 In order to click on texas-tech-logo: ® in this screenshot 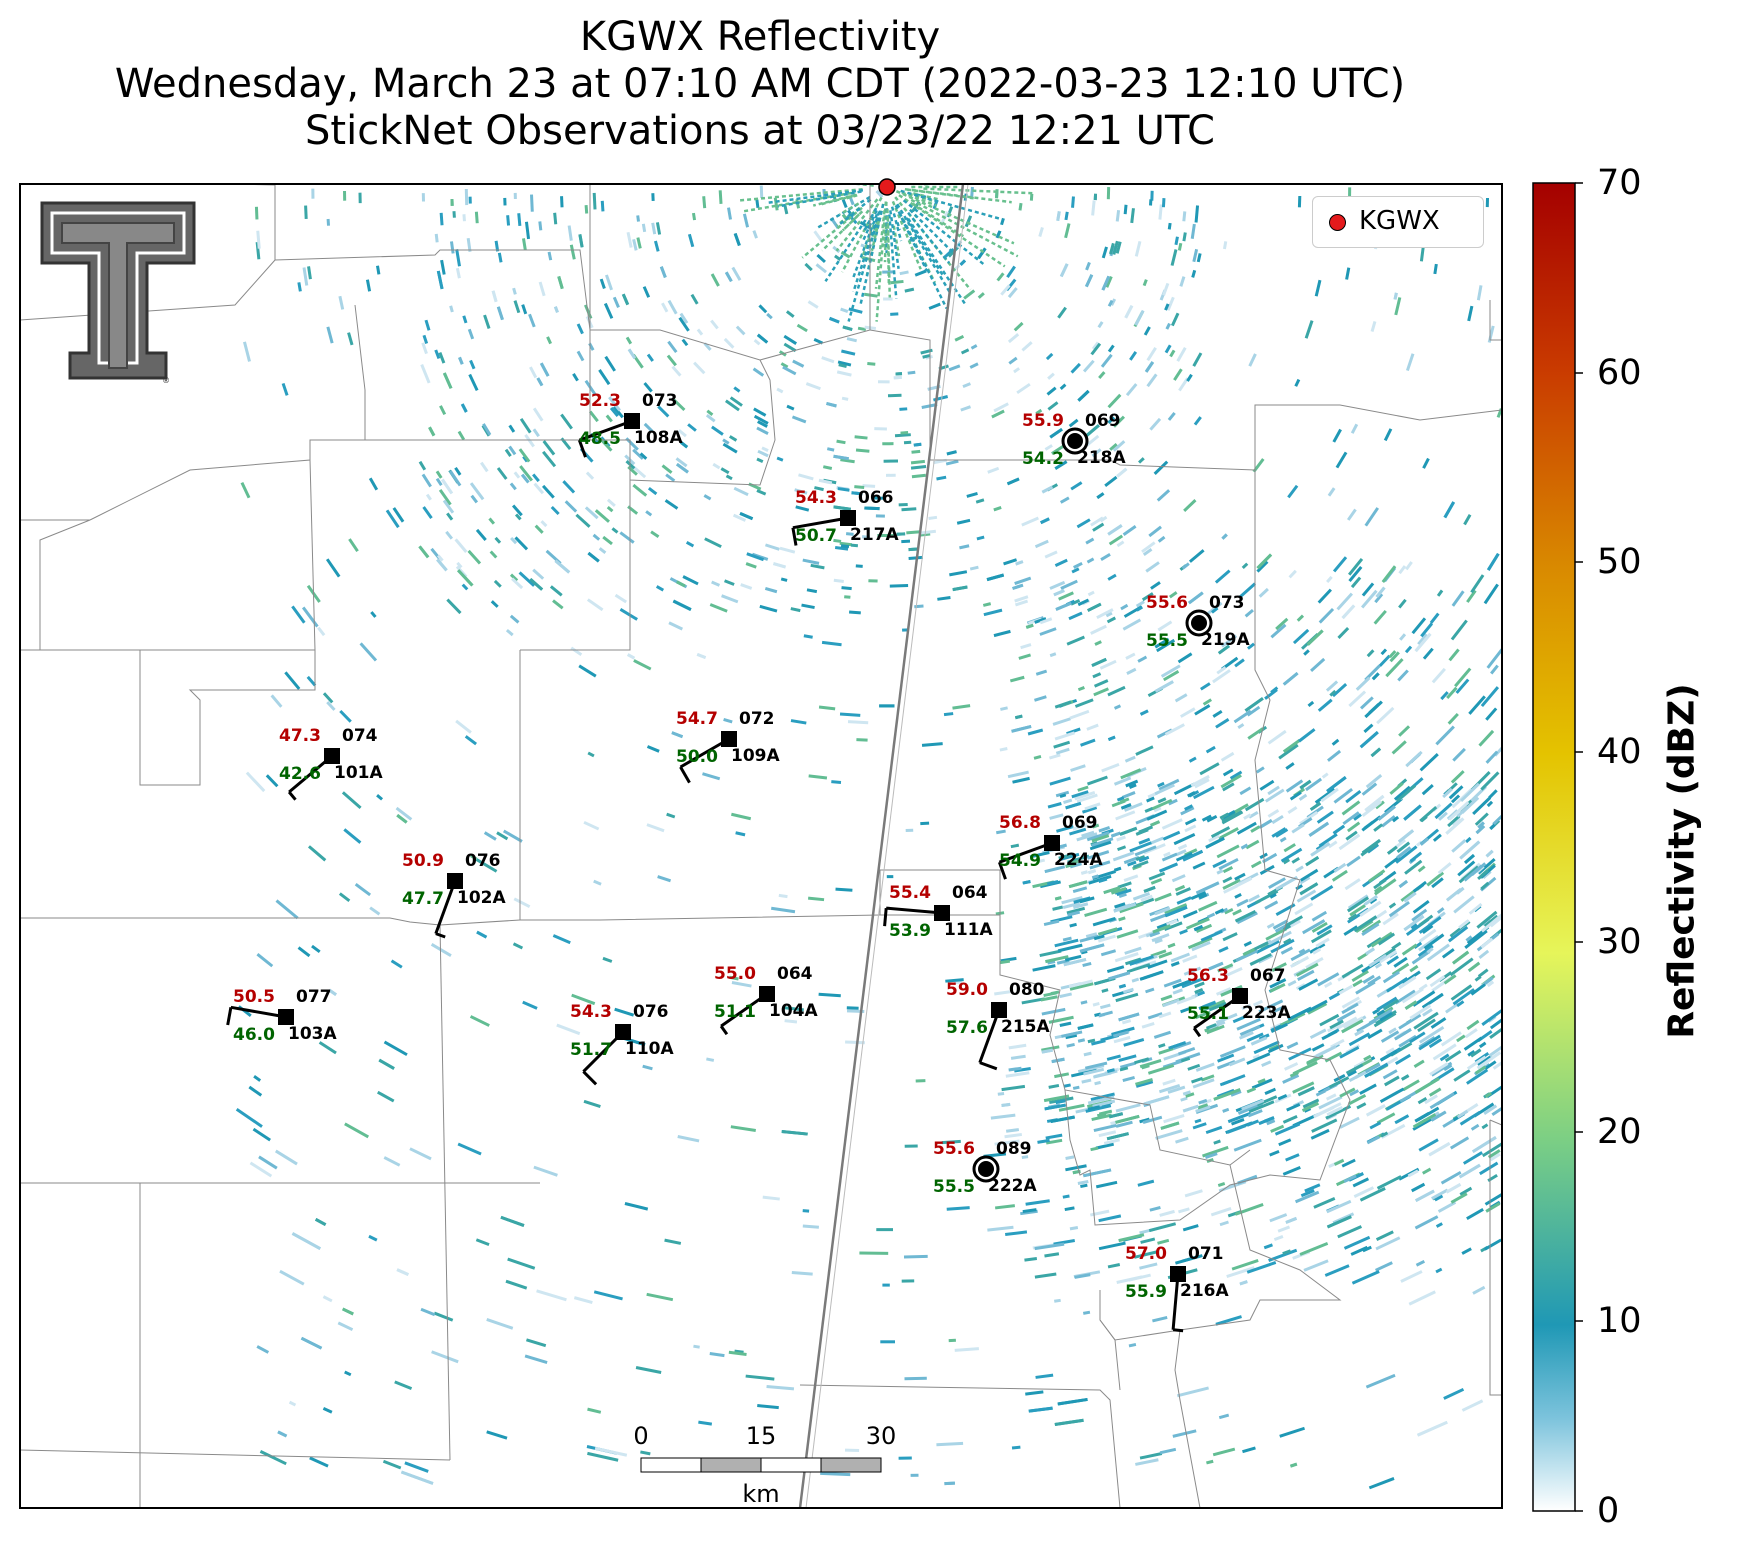, I will do `click(118, 293)`.